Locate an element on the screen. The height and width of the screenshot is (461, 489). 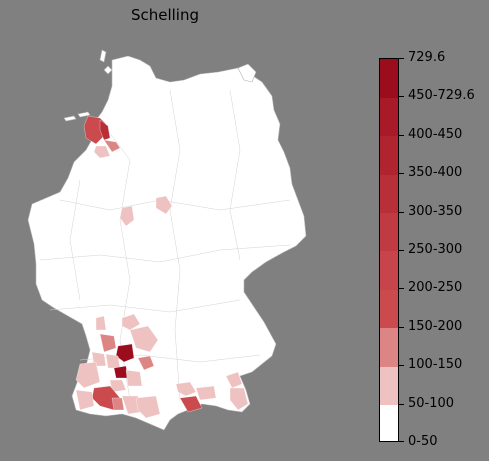
colorbar-label: 250-300 is located at coordinates (435, 249).